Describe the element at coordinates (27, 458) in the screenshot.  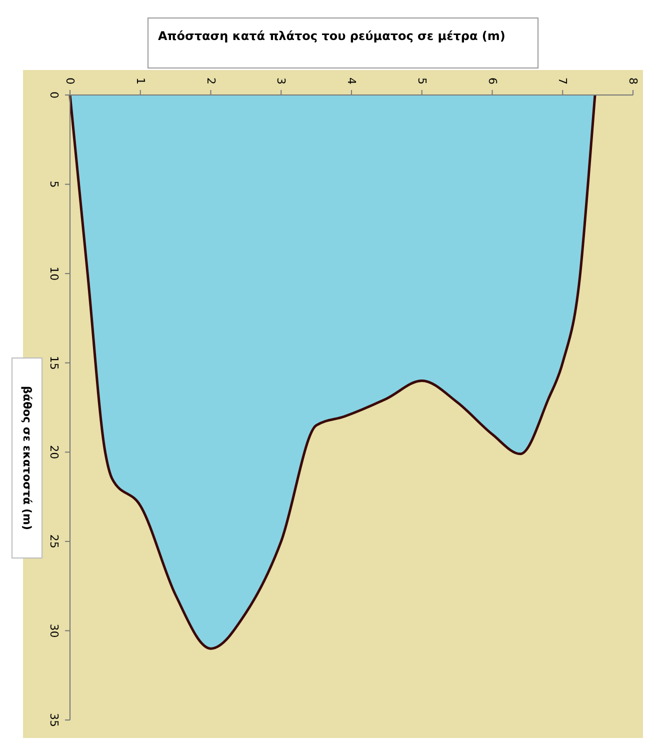
I see `y-axis-title: βάθος σε εκατοστά (m)` at that location.